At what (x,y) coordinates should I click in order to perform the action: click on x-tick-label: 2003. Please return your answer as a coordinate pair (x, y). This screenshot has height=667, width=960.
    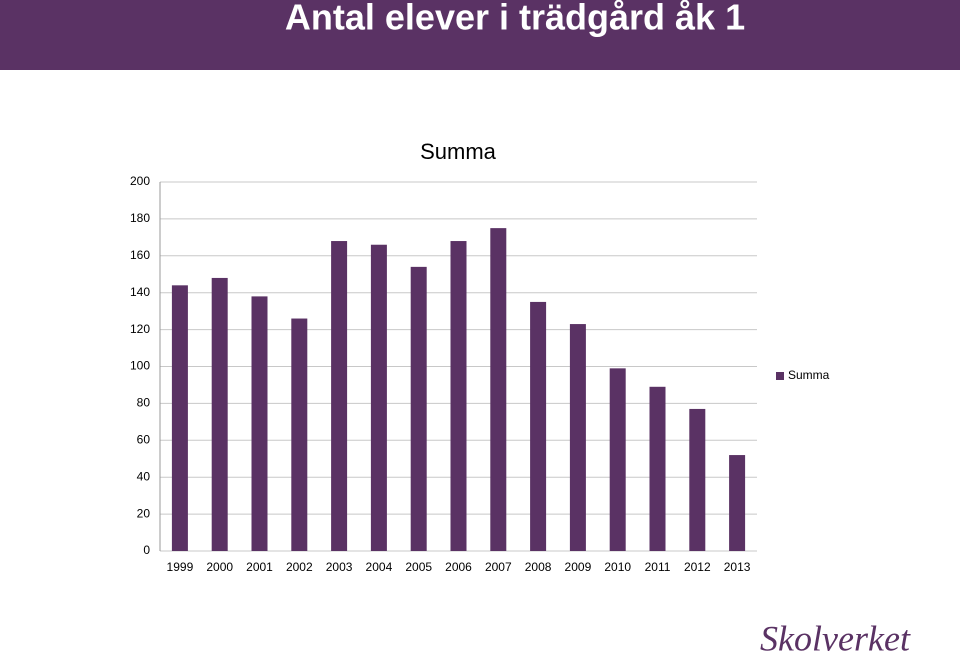
    Looking at the image, I should click on (339, 567).